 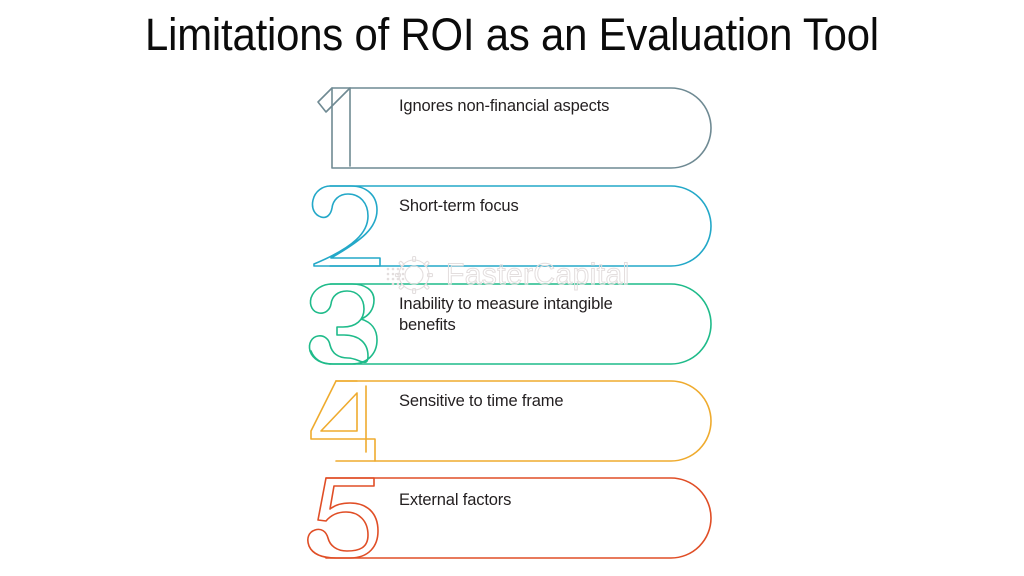 I want to click on page-title: Limitations of ROI as an Evaluation Tool, so click(x=512, y=34).